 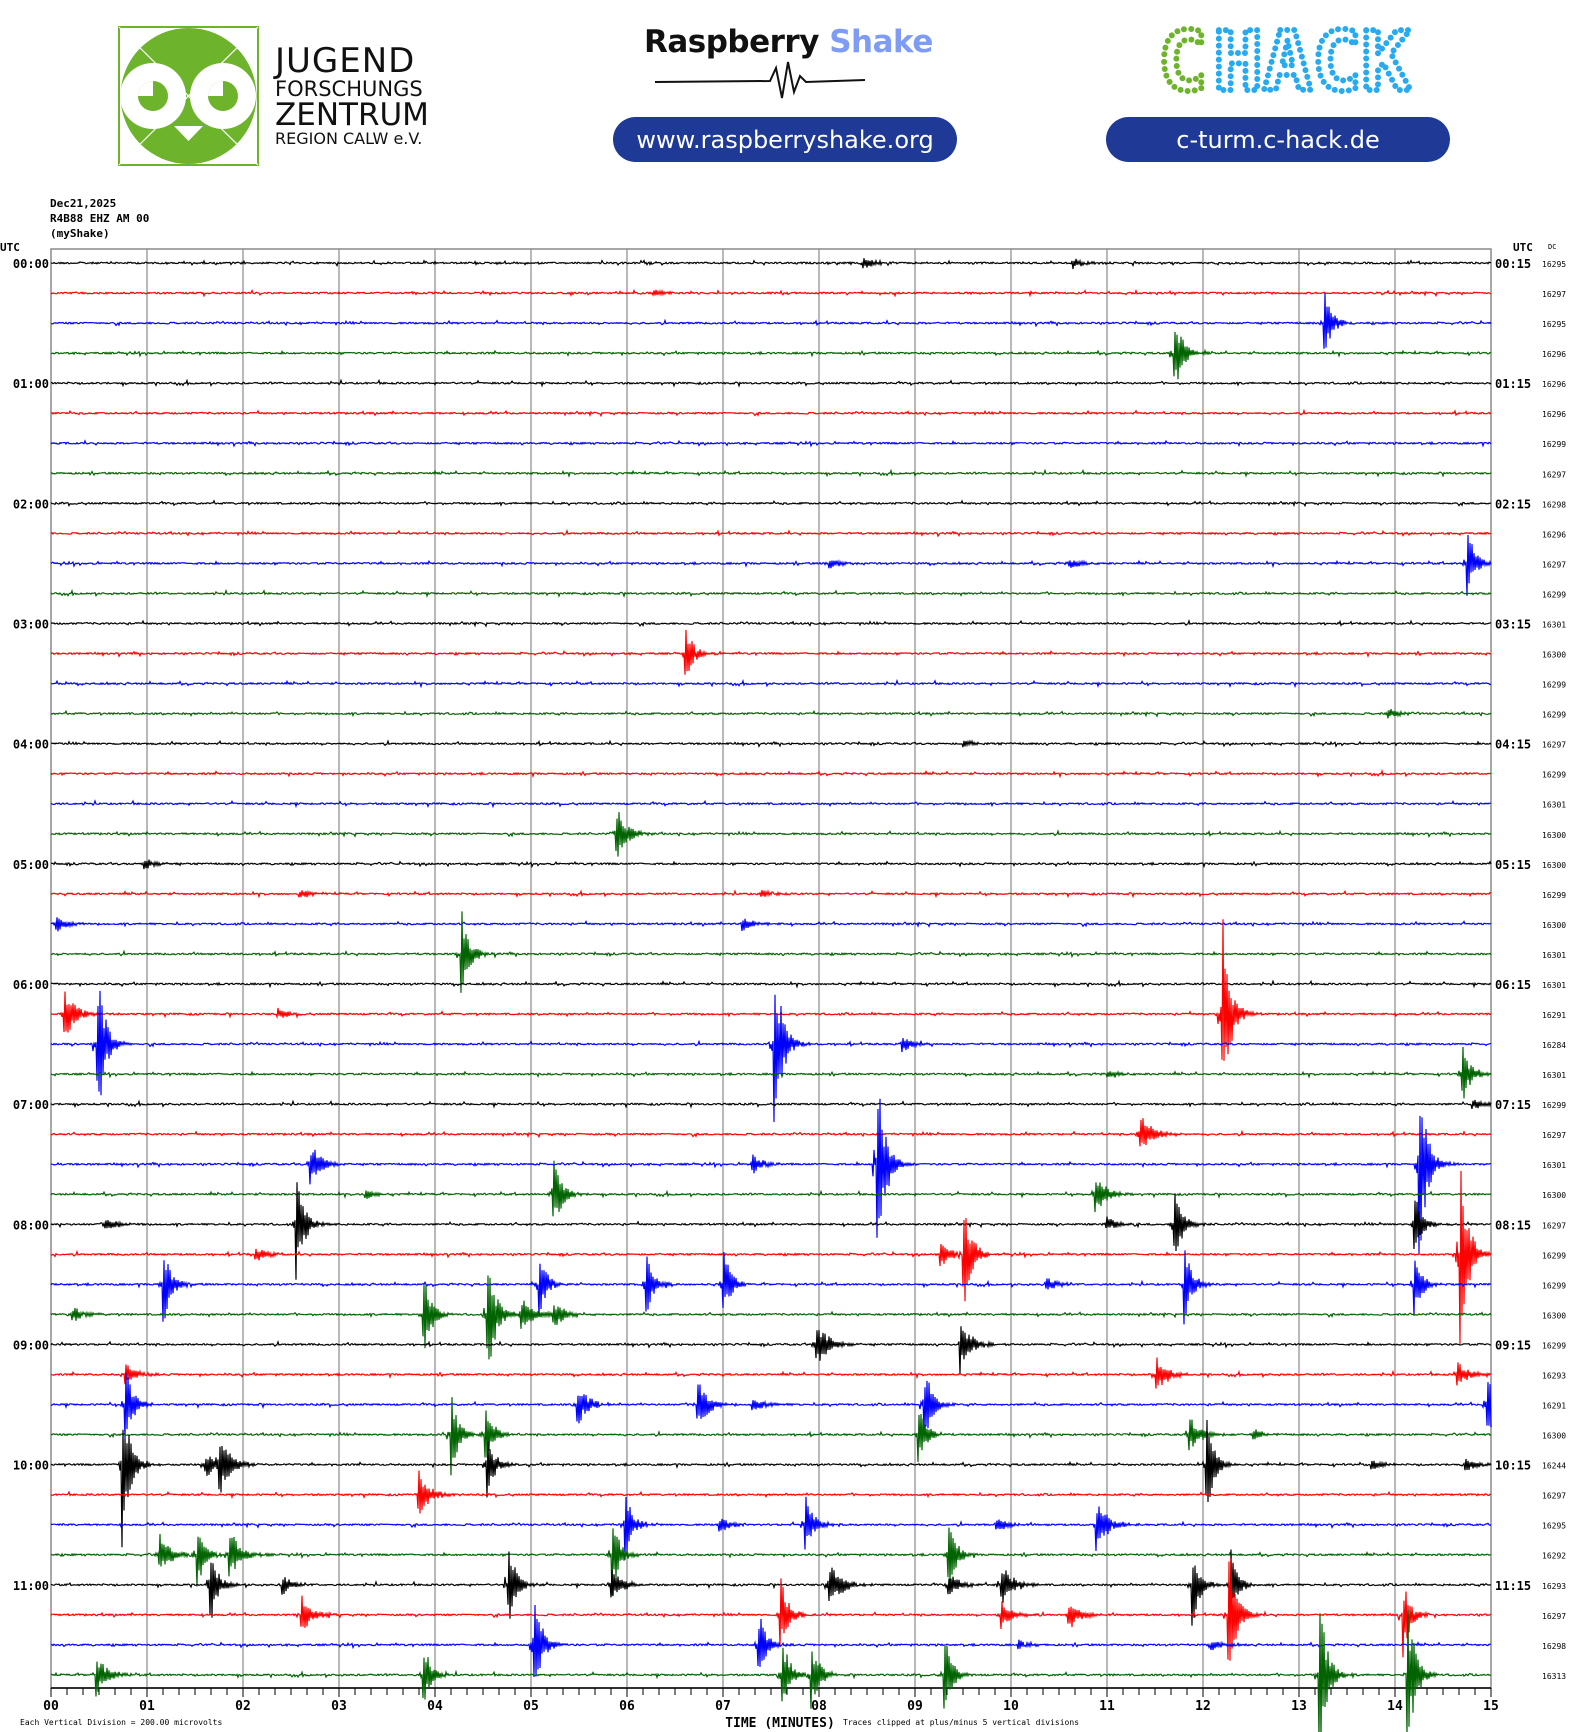 What do you see at coordinates (1554, 1466) in the screenshot?
I see `dc-value: 16244` at bounding box center [1554, 1466].